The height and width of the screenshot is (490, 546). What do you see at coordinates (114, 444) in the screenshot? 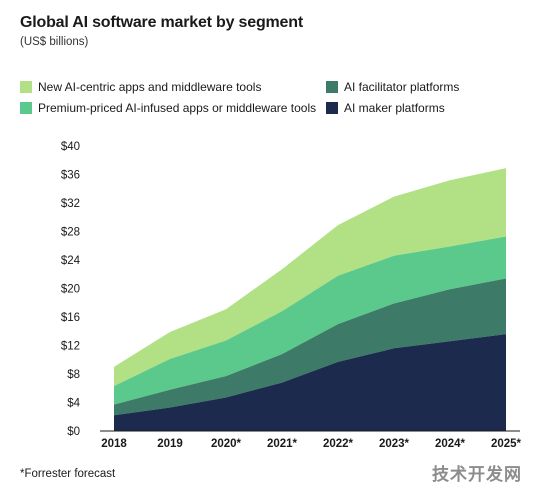
I see `x-tick-label: 2018` at bounding box center [114, 444].